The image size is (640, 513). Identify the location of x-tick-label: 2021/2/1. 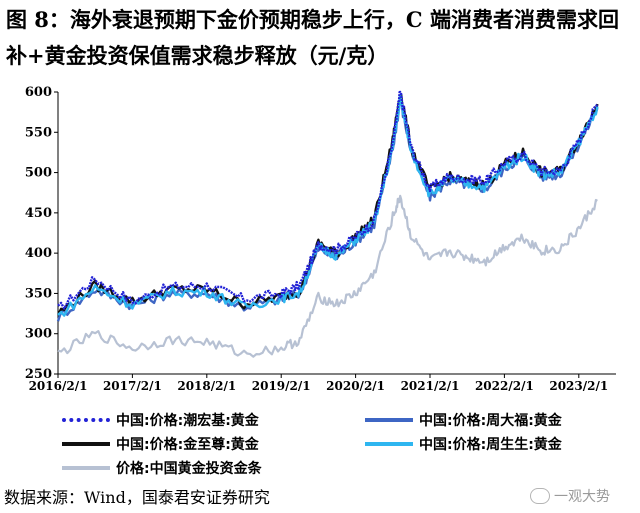
(430, 386).